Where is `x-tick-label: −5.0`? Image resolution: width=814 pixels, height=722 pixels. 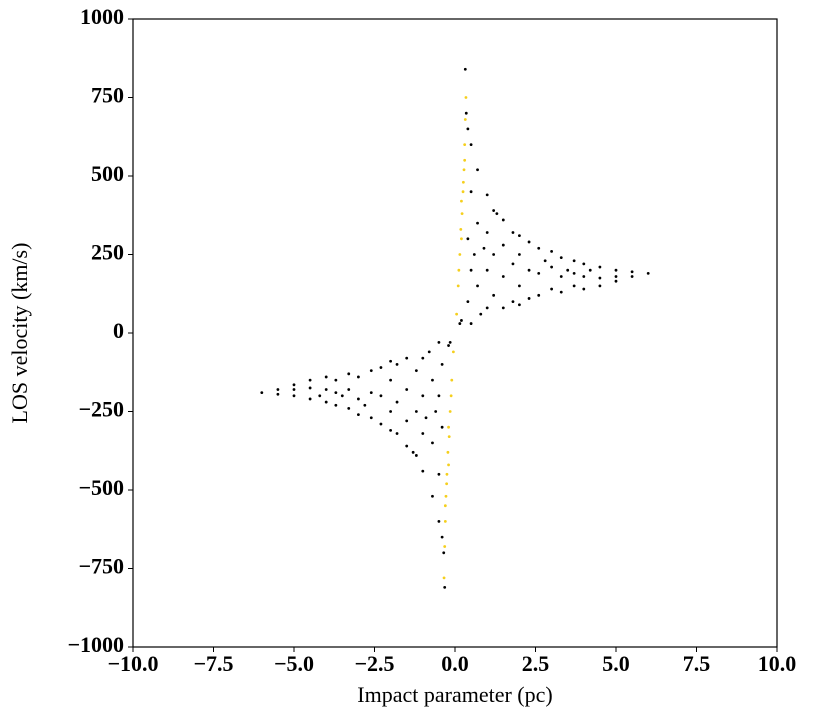 x-tick-label: −5.0 is located at coordinates (294, 663).